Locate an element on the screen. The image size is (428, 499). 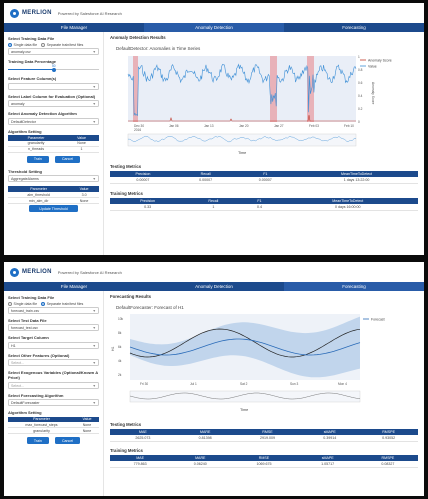
y-tick-label: 4k is located at coordinates (120, 361).